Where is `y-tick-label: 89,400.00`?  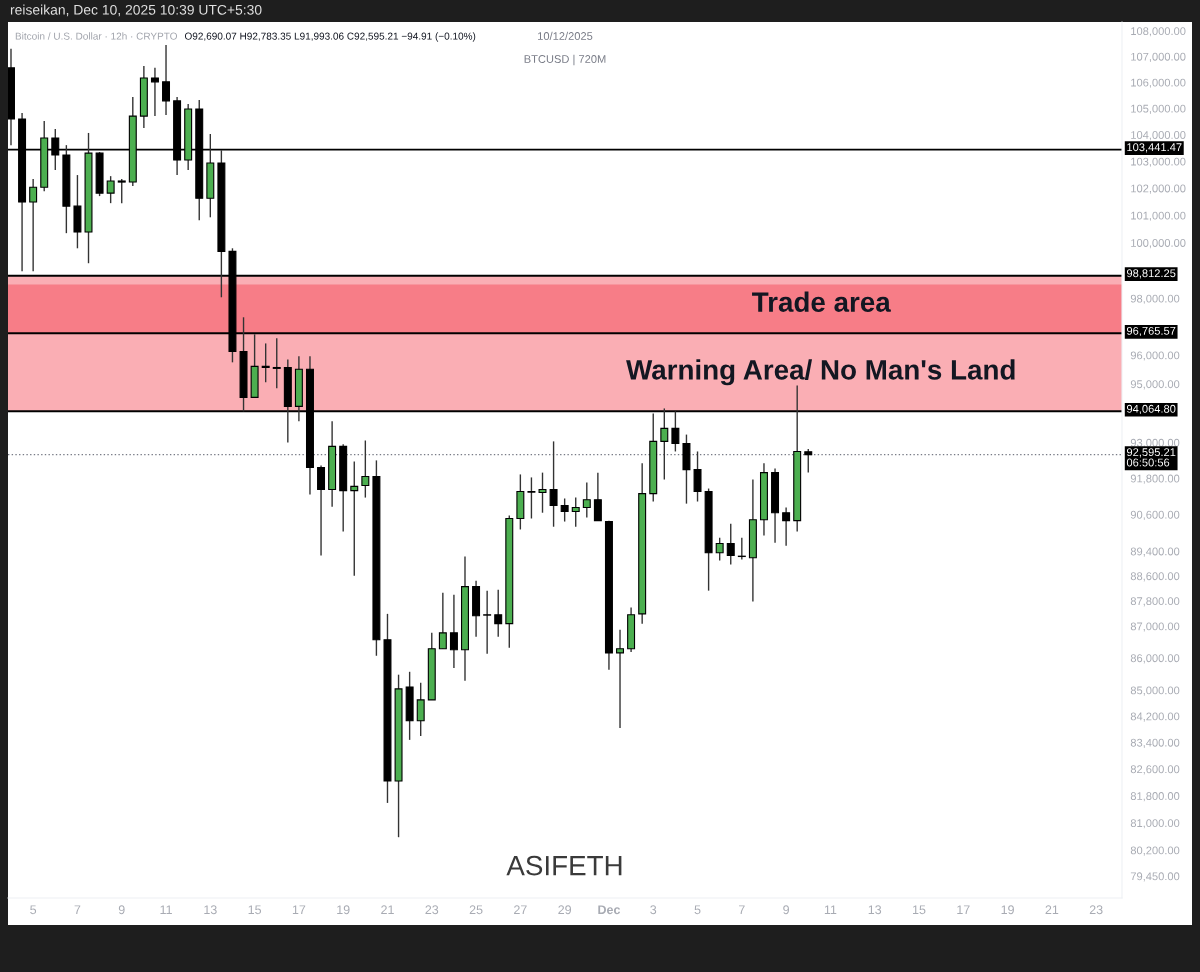 y-tick-label: 89,400.00 is located at coordinates (1155, 552).